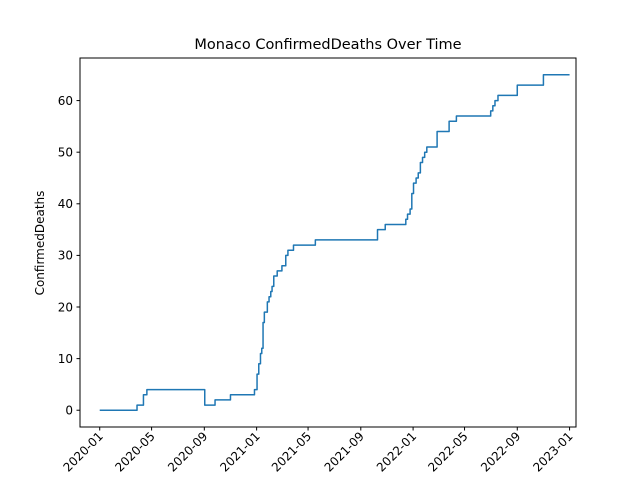 The height and width of the screenshot is (480, 640). Describe the element at coordinates (65, 152) in the screenshot. I see `y-tick-label: 50` at that location.